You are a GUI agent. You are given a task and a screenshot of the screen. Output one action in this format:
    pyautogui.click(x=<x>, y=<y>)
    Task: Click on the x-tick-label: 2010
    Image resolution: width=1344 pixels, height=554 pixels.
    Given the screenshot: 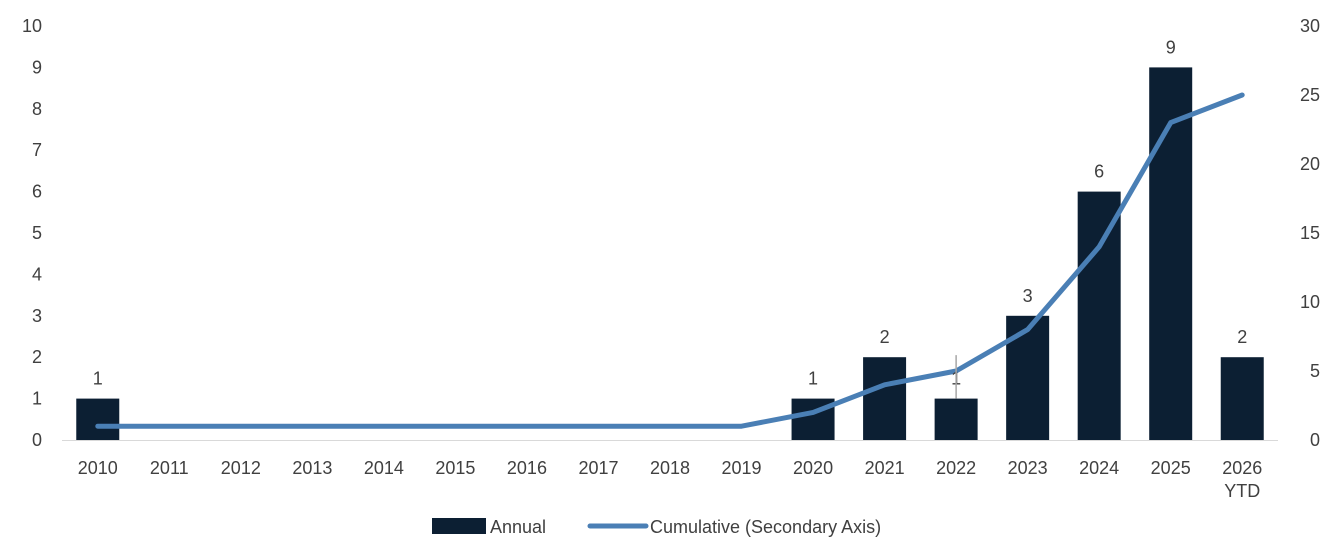 What is the action you would take?
    pyautogui.click(x=98, y=468)
    